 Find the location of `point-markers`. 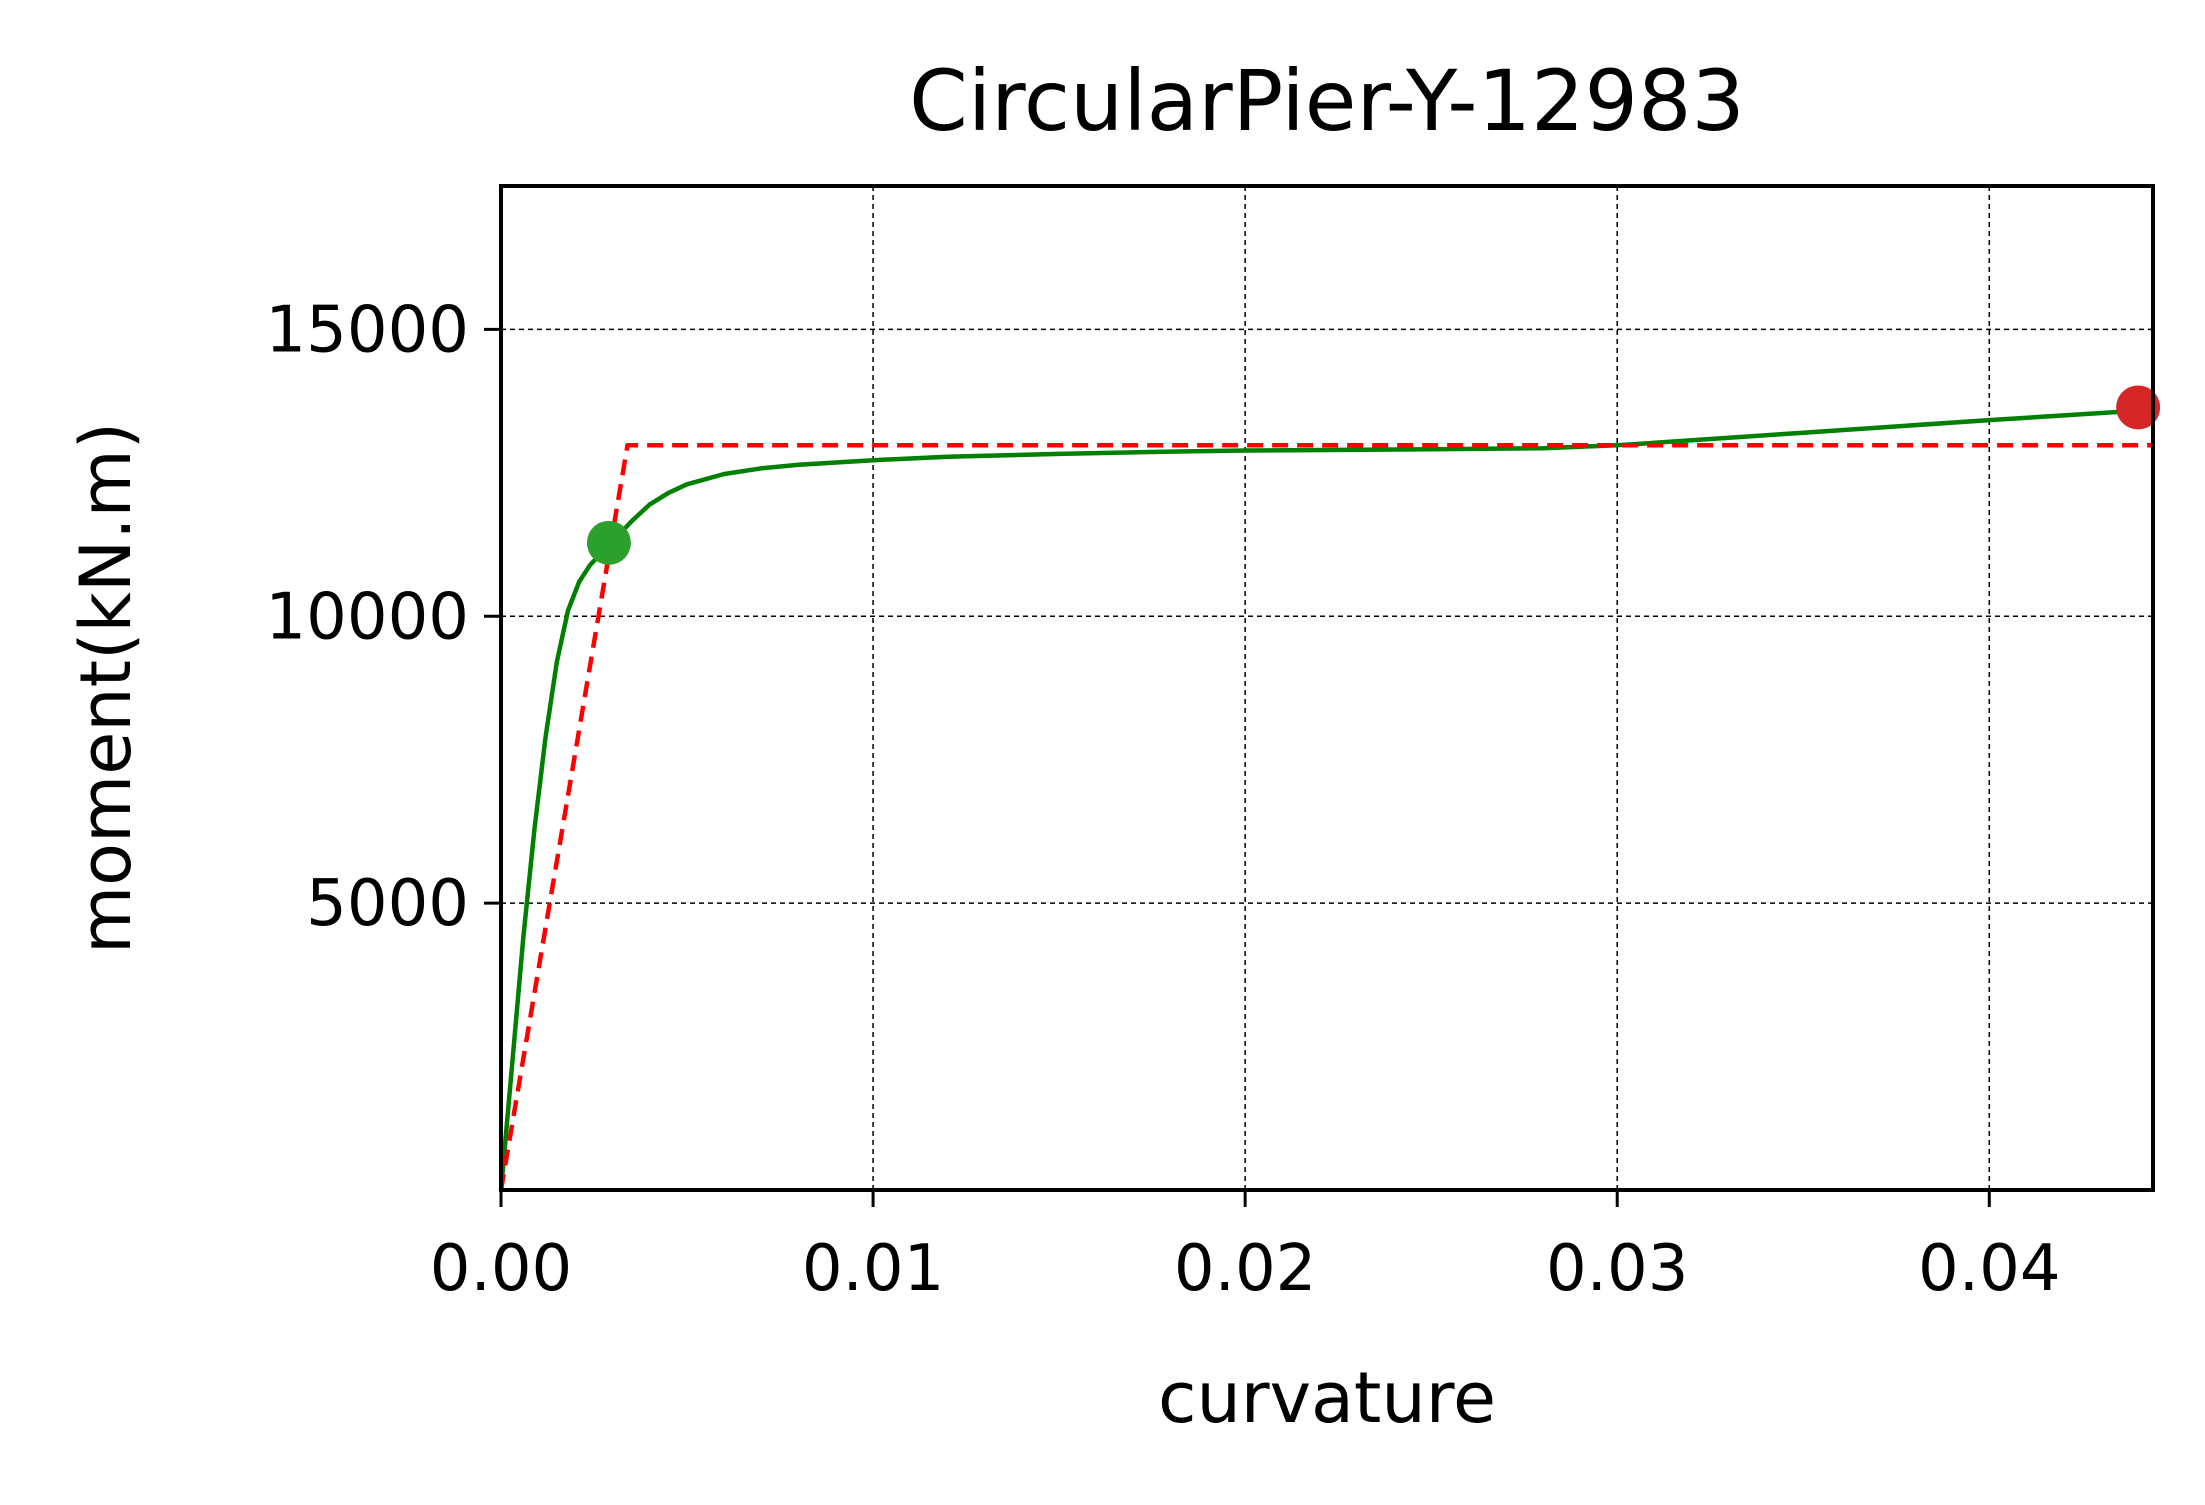

point-markers is located at coordinates (1373, 475).